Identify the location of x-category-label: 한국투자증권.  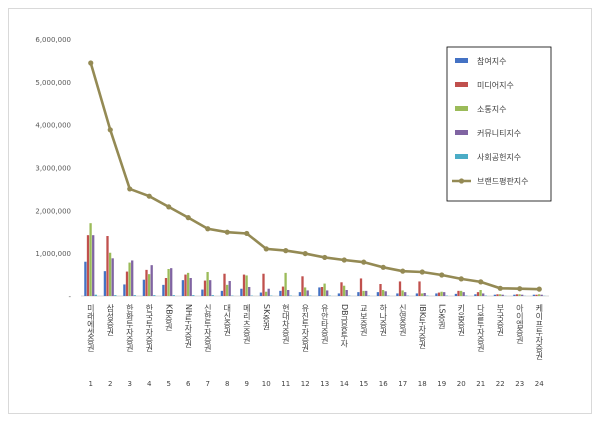
(148, 328).